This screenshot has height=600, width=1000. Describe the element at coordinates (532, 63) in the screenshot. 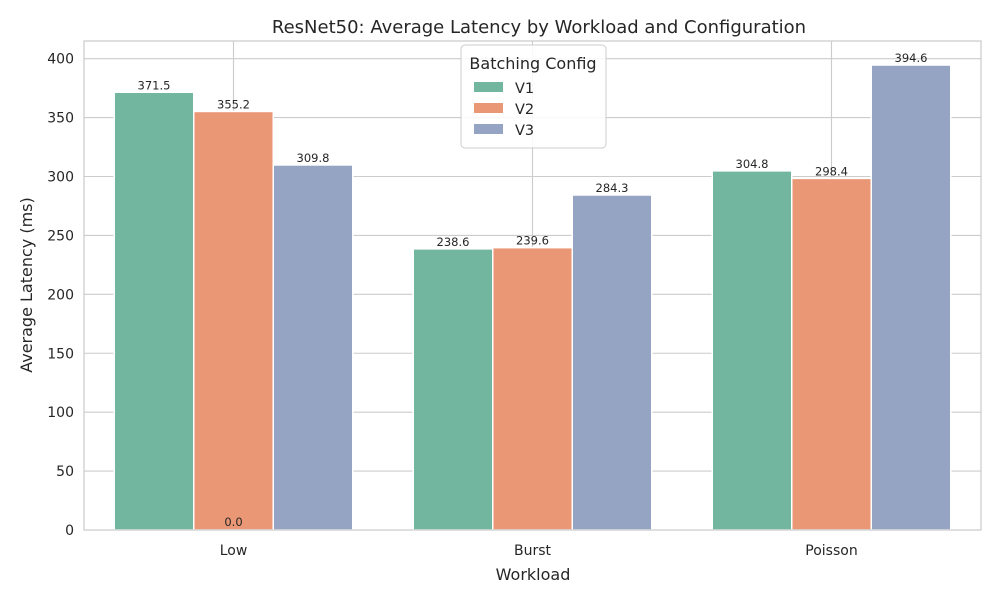

I see `legend-title: Batching Config` at that location.